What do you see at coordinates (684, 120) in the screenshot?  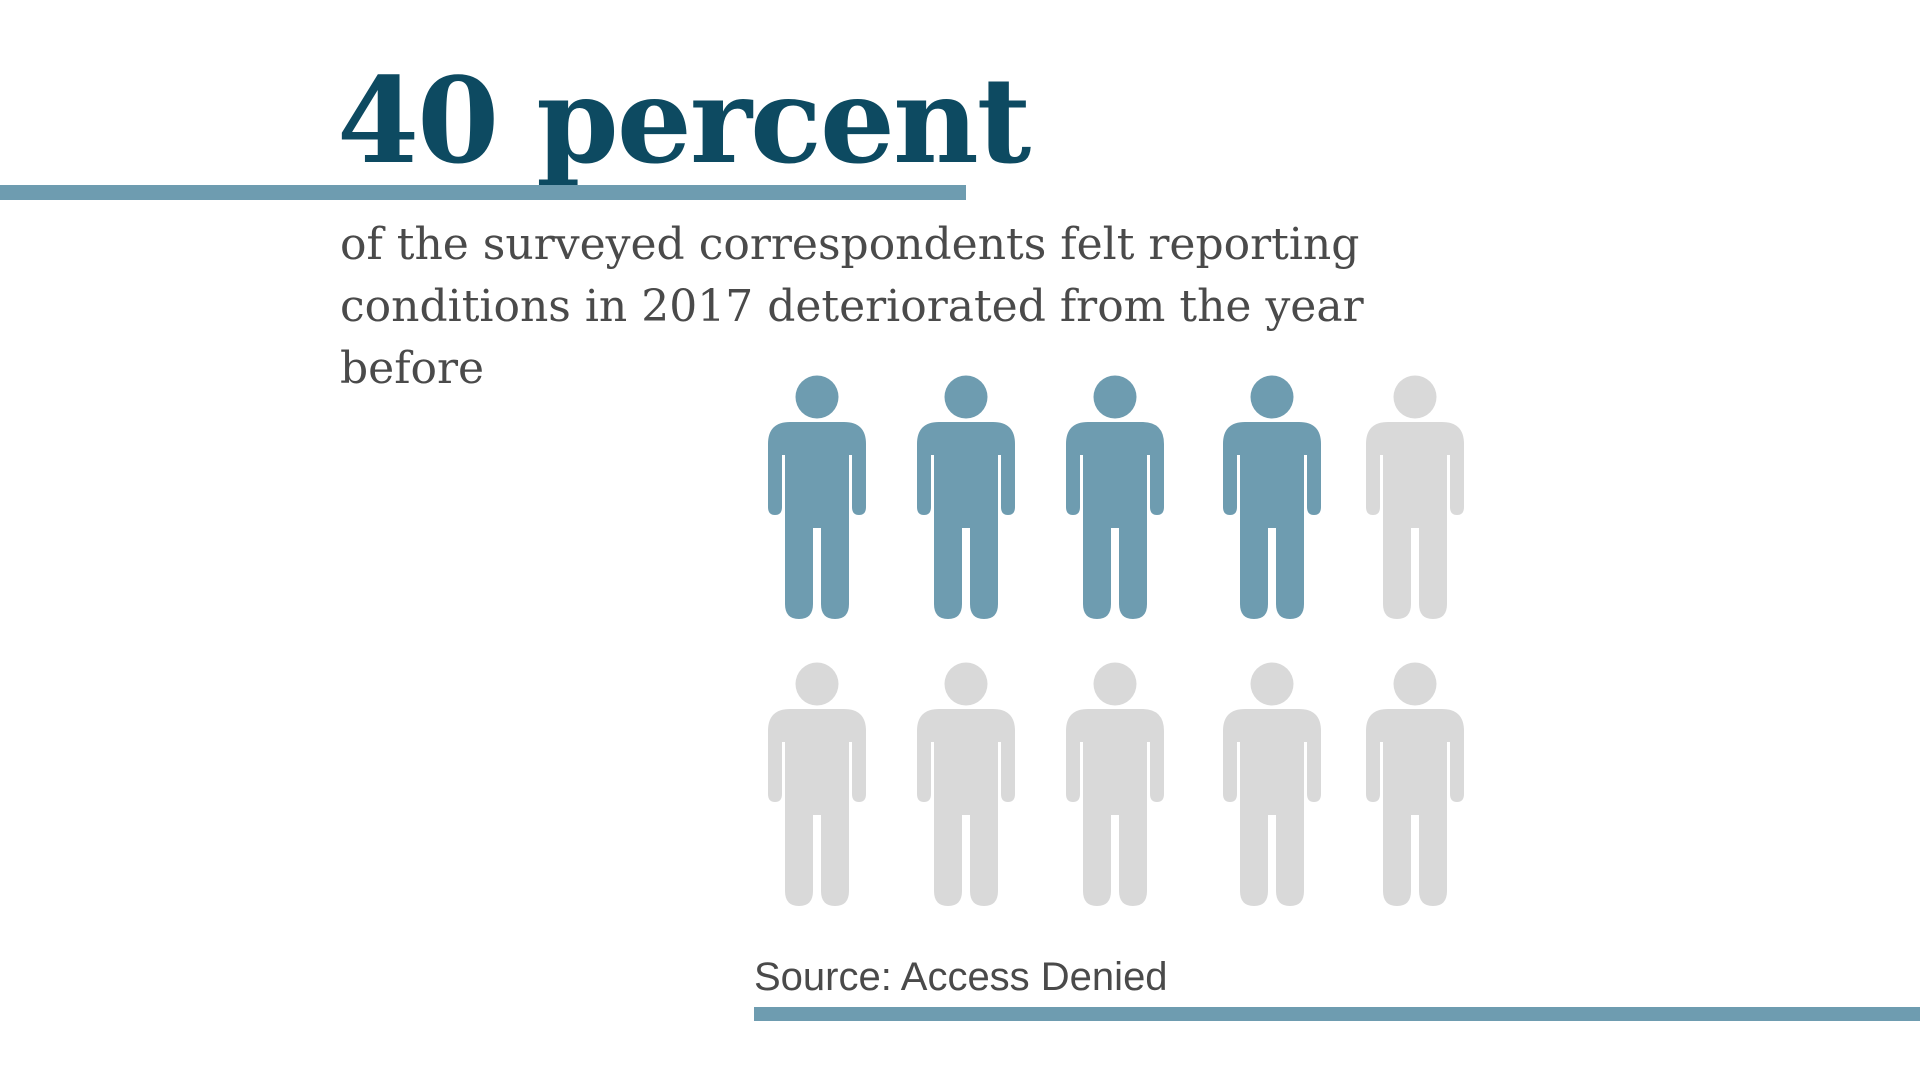 I see `headline-stat: 40 percent` at bounding box center [684, 120].